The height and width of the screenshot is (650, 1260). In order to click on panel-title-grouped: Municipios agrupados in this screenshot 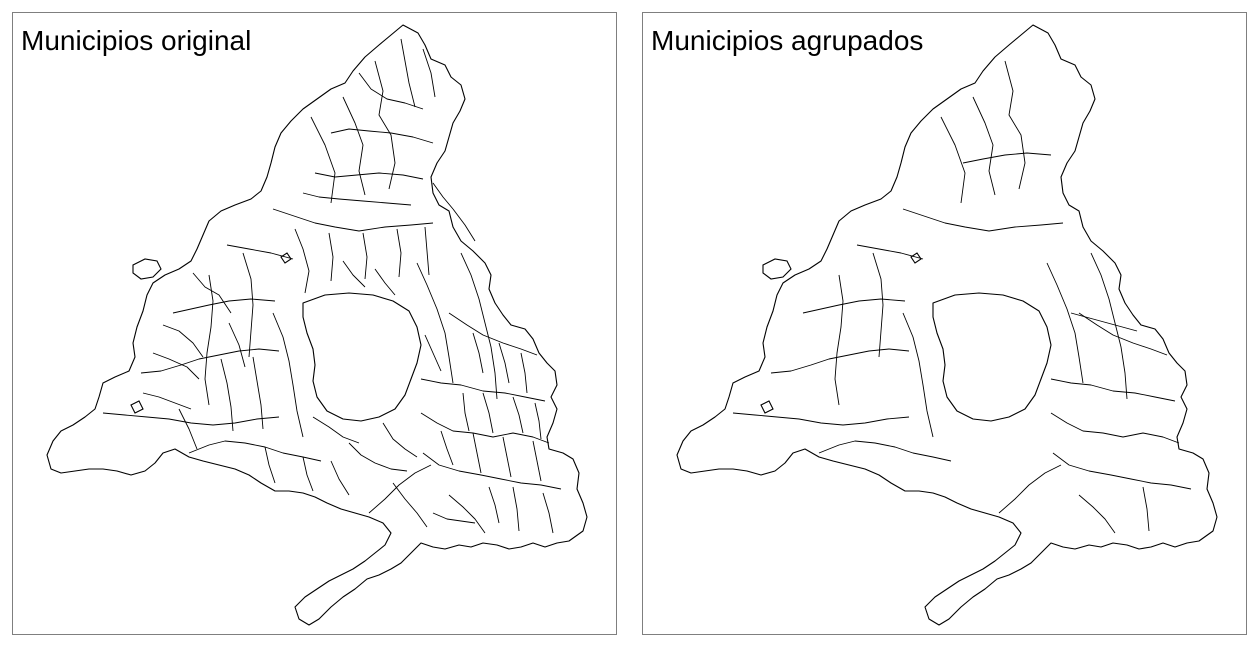, I will do `click(787, 40)`.